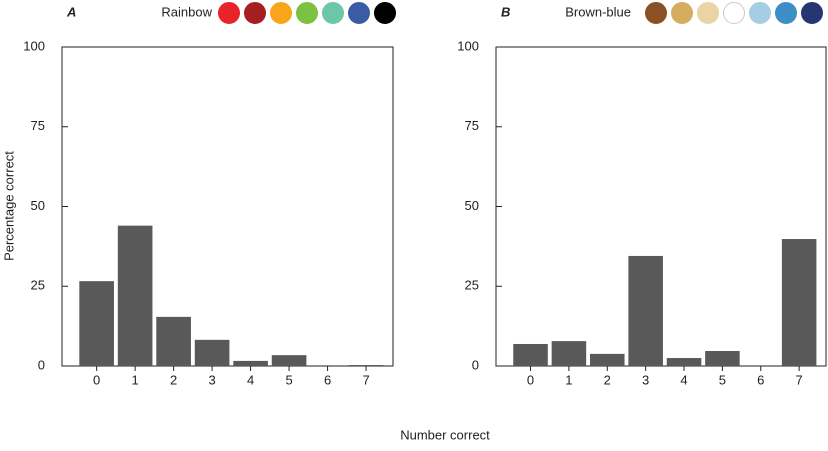 The height and width of the screenshot is (451, 828). I want to click on panel-title: B, so click(505, 11).